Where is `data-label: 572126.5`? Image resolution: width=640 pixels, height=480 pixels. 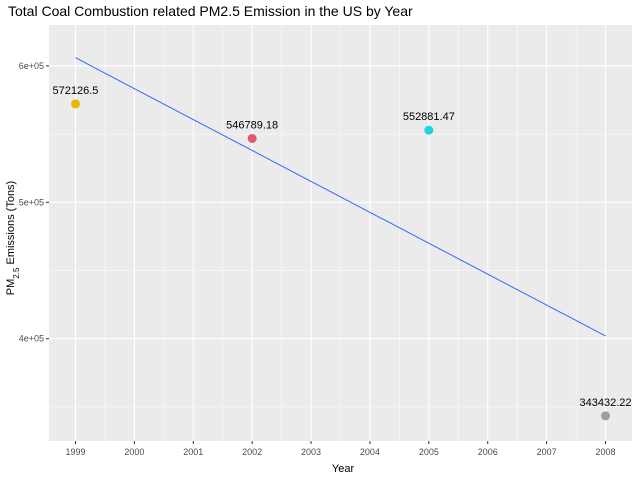 data-label: 572126.5 is located at coordinates (76, 91).